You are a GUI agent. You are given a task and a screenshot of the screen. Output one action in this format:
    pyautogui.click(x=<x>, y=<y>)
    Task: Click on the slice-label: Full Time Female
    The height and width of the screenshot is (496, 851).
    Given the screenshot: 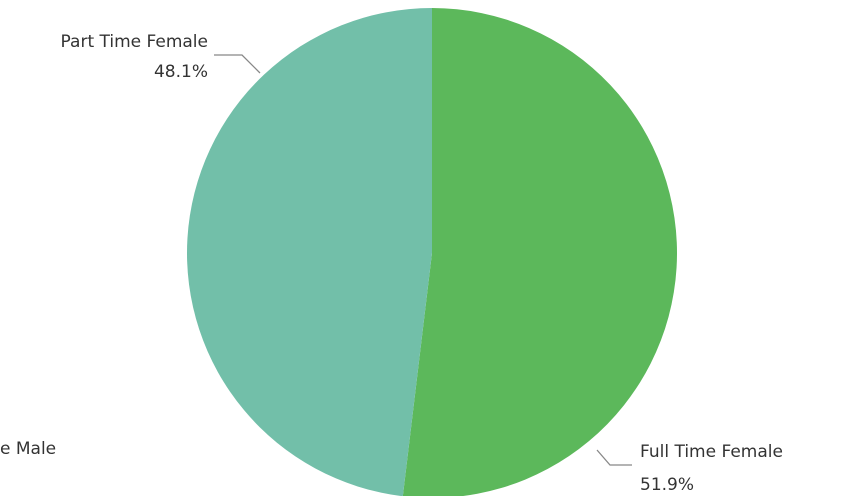 What is the action you would take?
    pyautogui.click(x=711, y=452)
    